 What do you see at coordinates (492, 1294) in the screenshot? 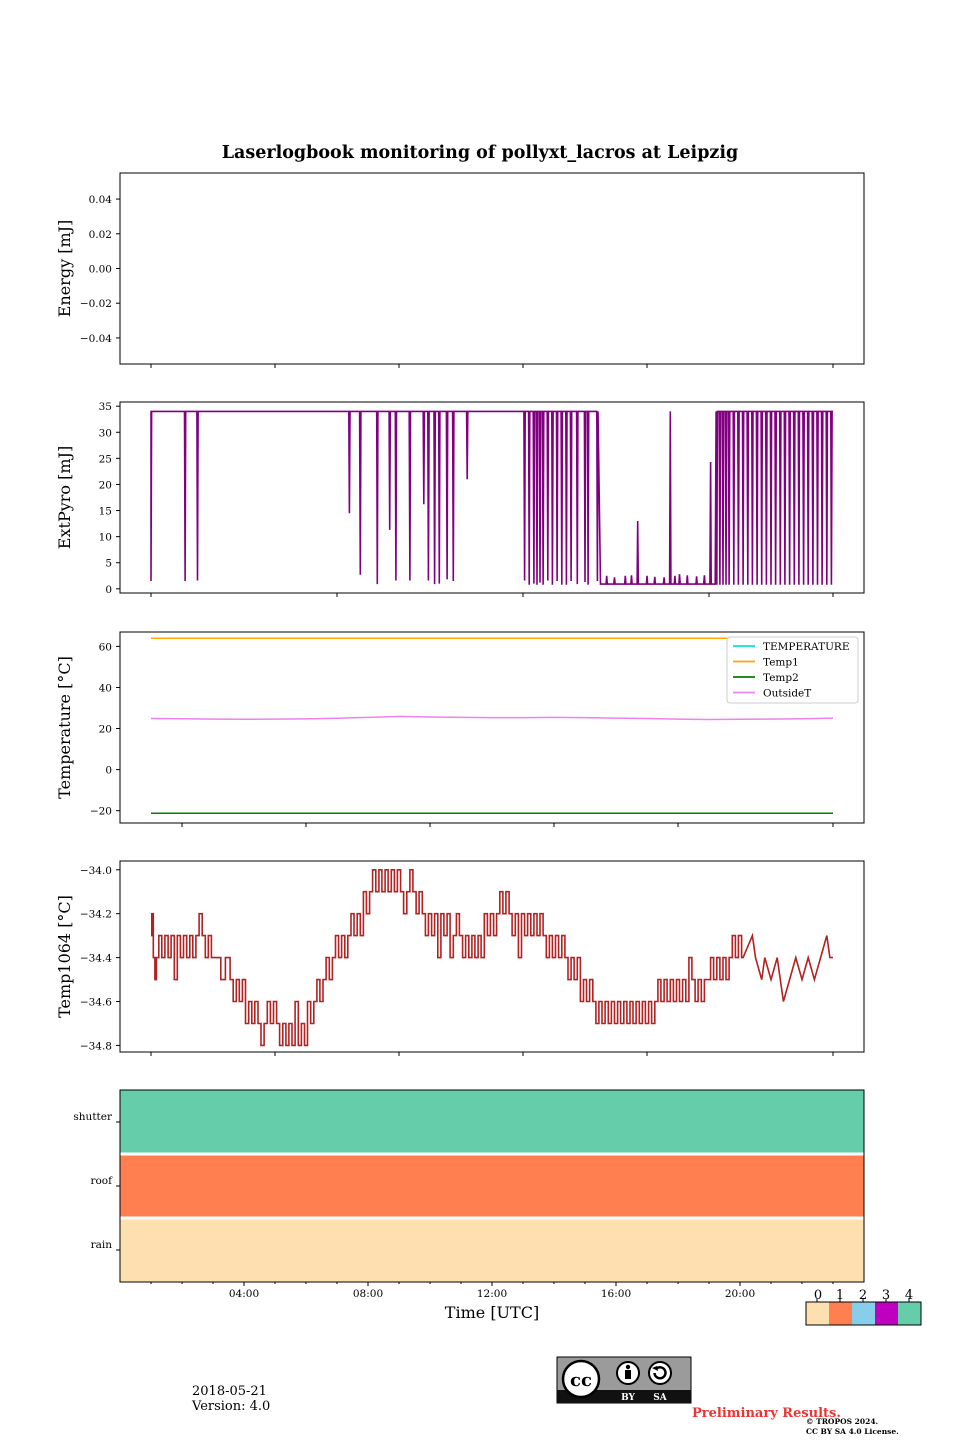
I see `xtick-label: 12:00` at bounding box center [492, 1294].